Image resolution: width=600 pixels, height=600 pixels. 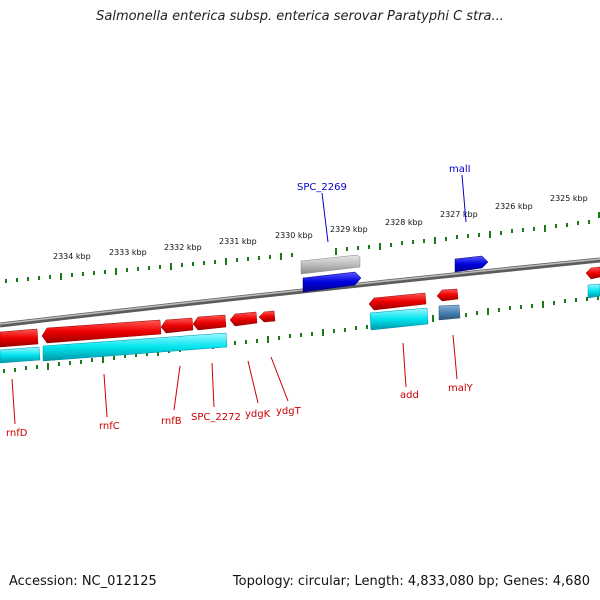 I want to click on gene-feature-spc2269, so click(x=332, y=282).